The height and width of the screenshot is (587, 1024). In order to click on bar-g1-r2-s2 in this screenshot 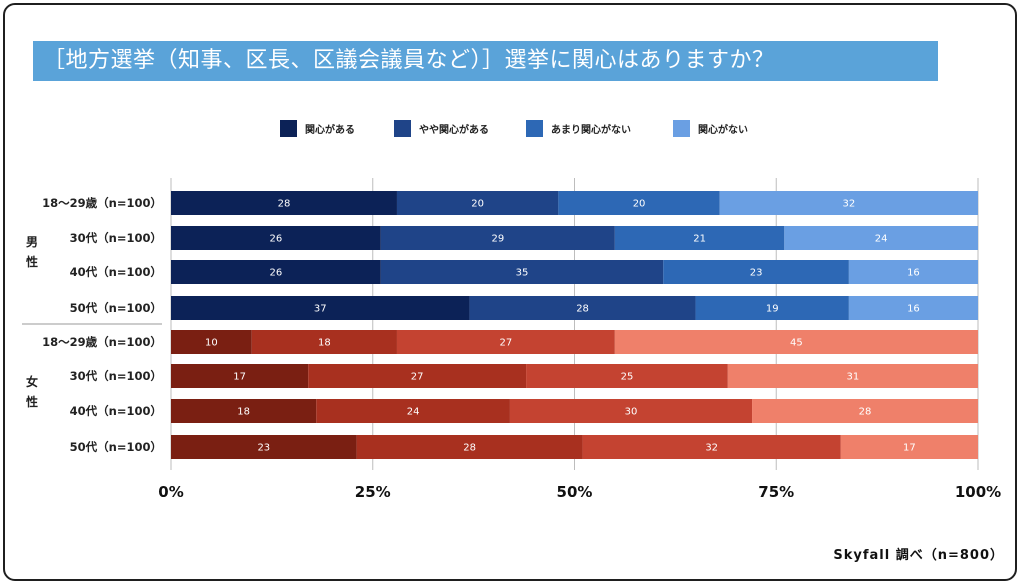, I will do `click(631, 411)`.